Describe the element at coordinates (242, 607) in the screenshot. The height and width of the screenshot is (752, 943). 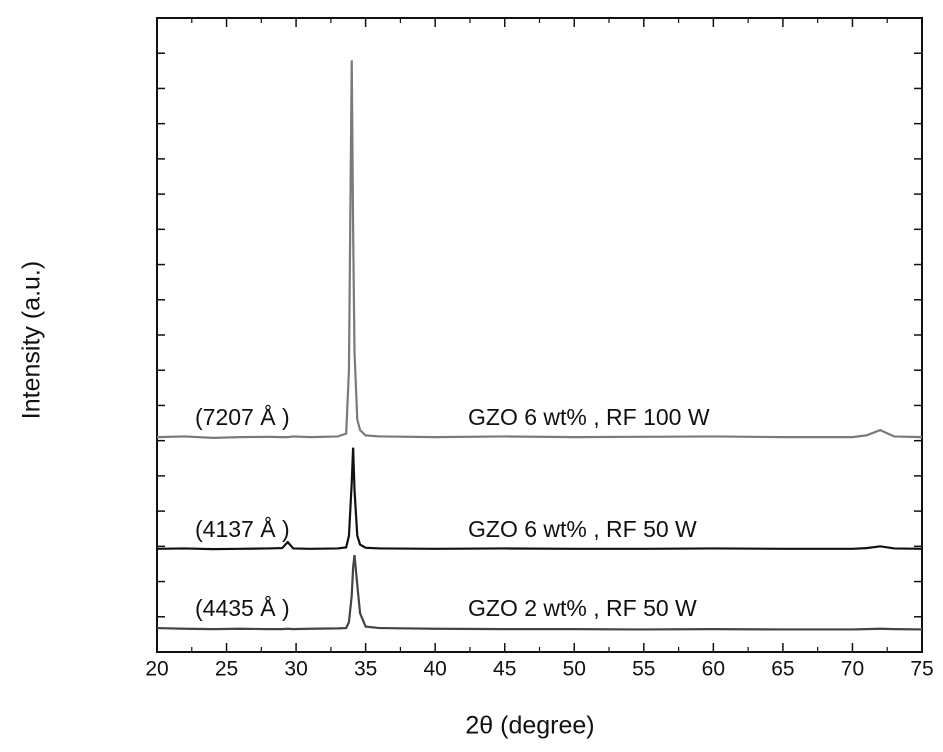
I see `thickness-label: (4435 Å )` at that location.